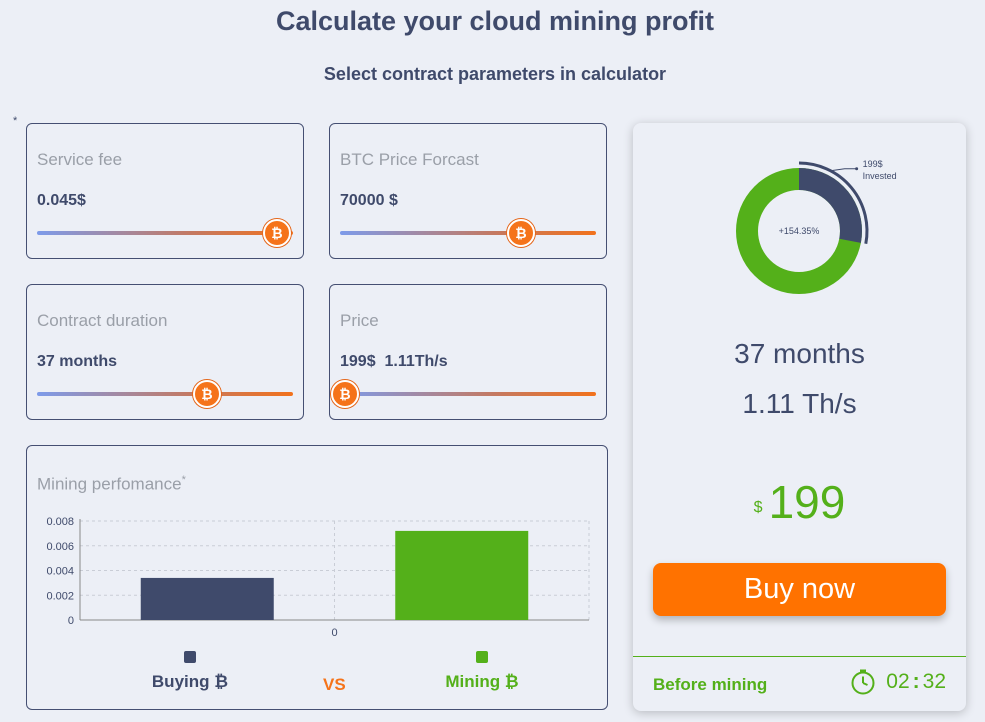 The height and width of the screenshot is (722, 985). What do you see at coordinates (807, 502) in the screenshot?
I see `price-amount: 199` at bounding box center [807, 502].